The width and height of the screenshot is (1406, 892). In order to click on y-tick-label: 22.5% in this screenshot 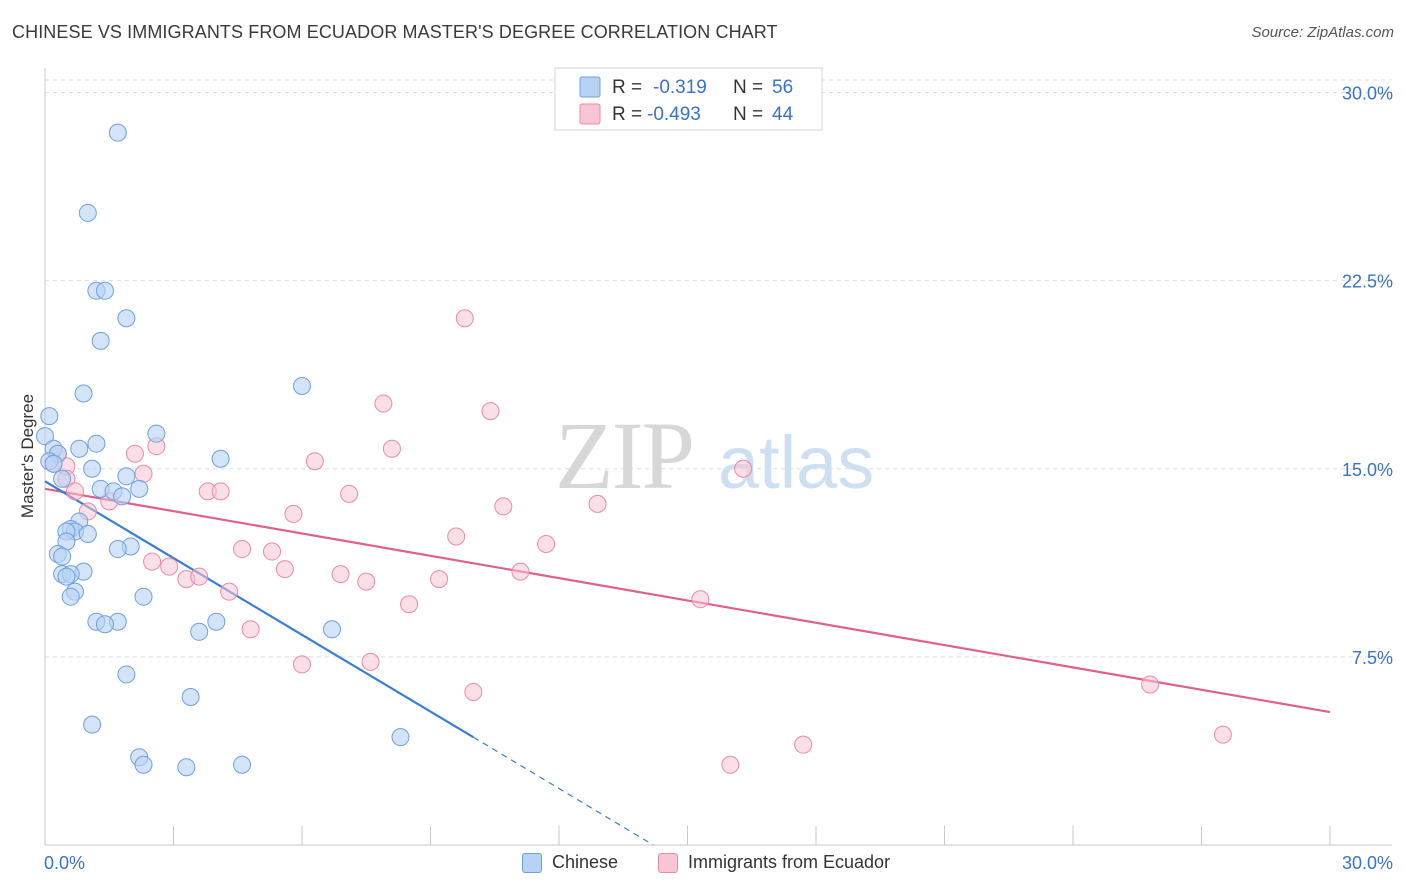, I will do `click(1367, 282)`.